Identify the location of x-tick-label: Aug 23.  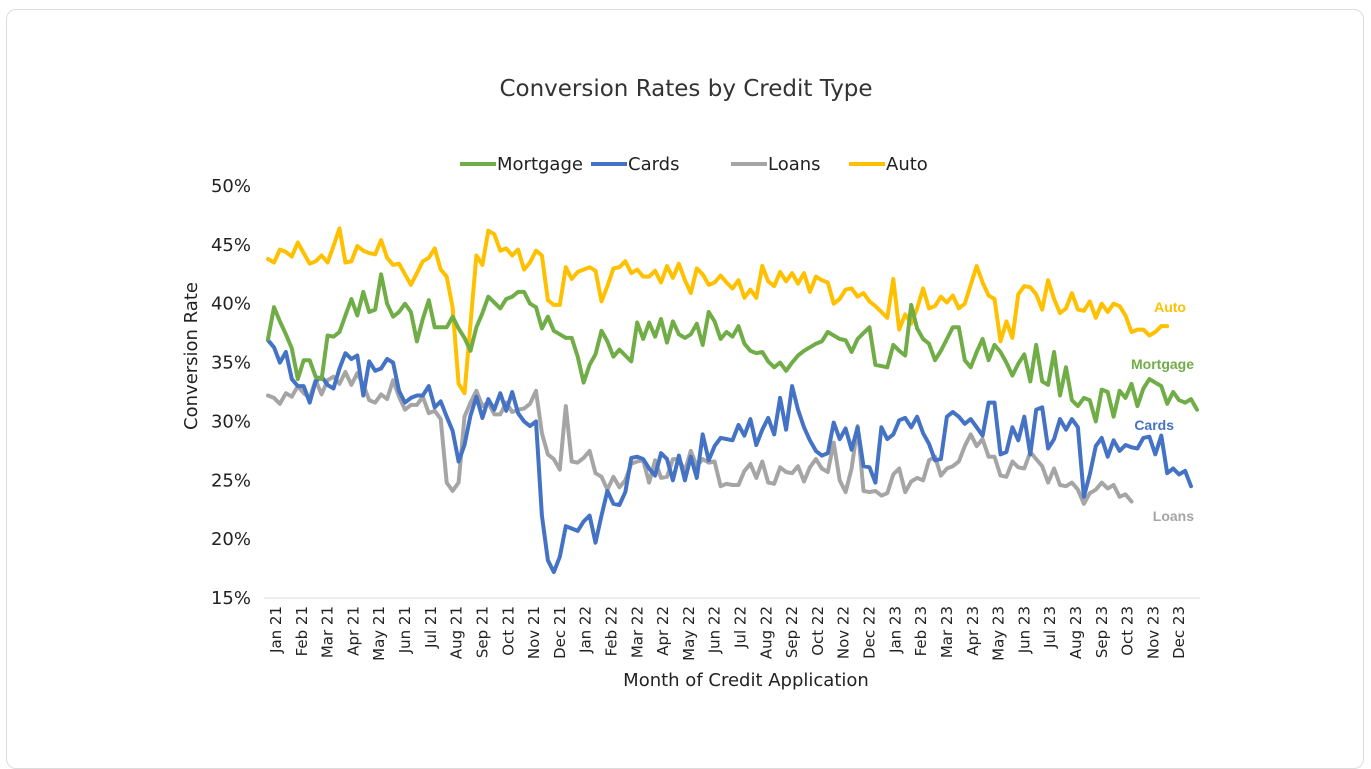
(1076, 632).